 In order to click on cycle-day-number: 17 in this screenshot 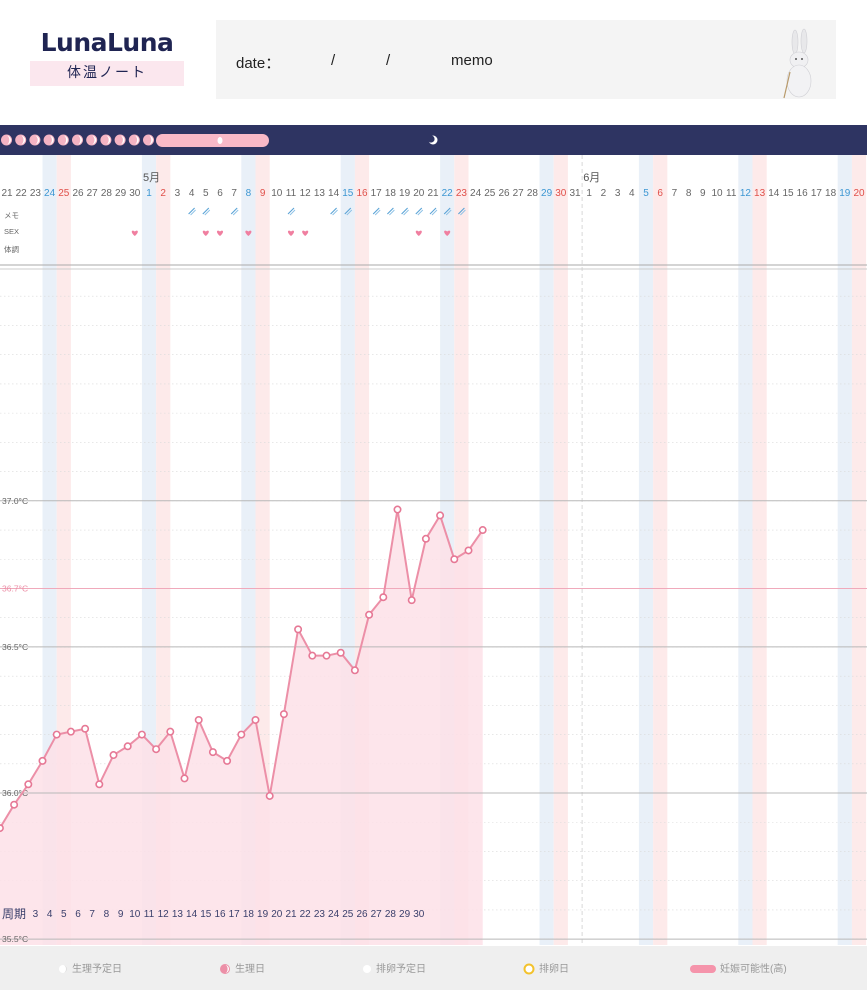, I will do `click(235, 914)`.